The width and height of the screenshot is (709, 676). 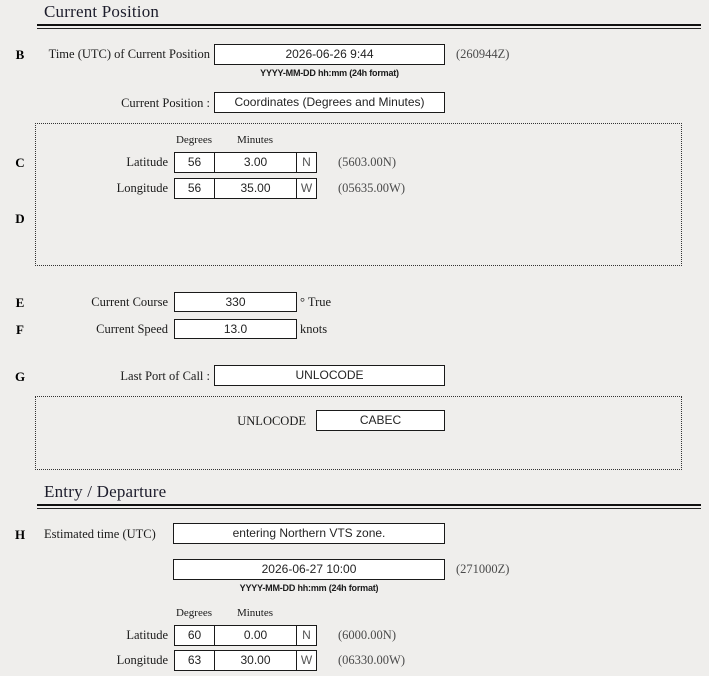 I want to click on input-estimated-time: 2026-06-27 10:00, so click(x=309, y=569).